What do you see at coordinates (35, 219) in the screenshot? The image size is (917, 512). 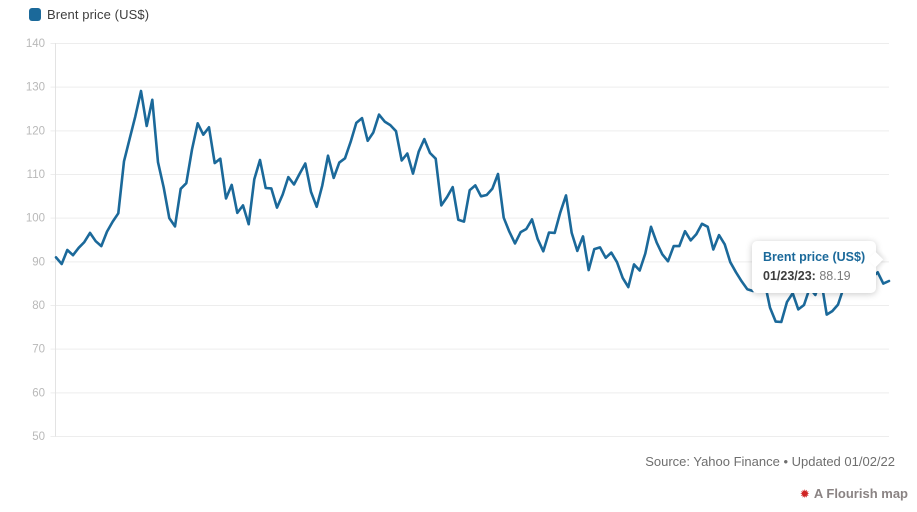 I see `y-axis-tick-label: 100` at bounding box center [35, 219].